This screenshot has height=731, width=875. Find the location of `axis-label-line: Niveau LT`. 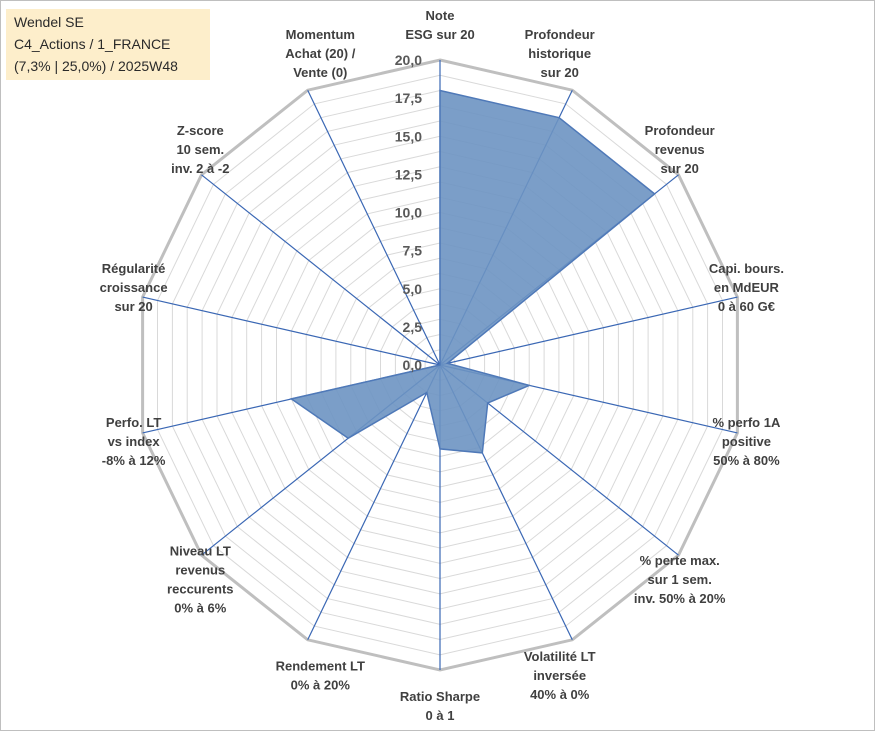

axis-label-line: Niveau LT is located at coordinates (200, 551).